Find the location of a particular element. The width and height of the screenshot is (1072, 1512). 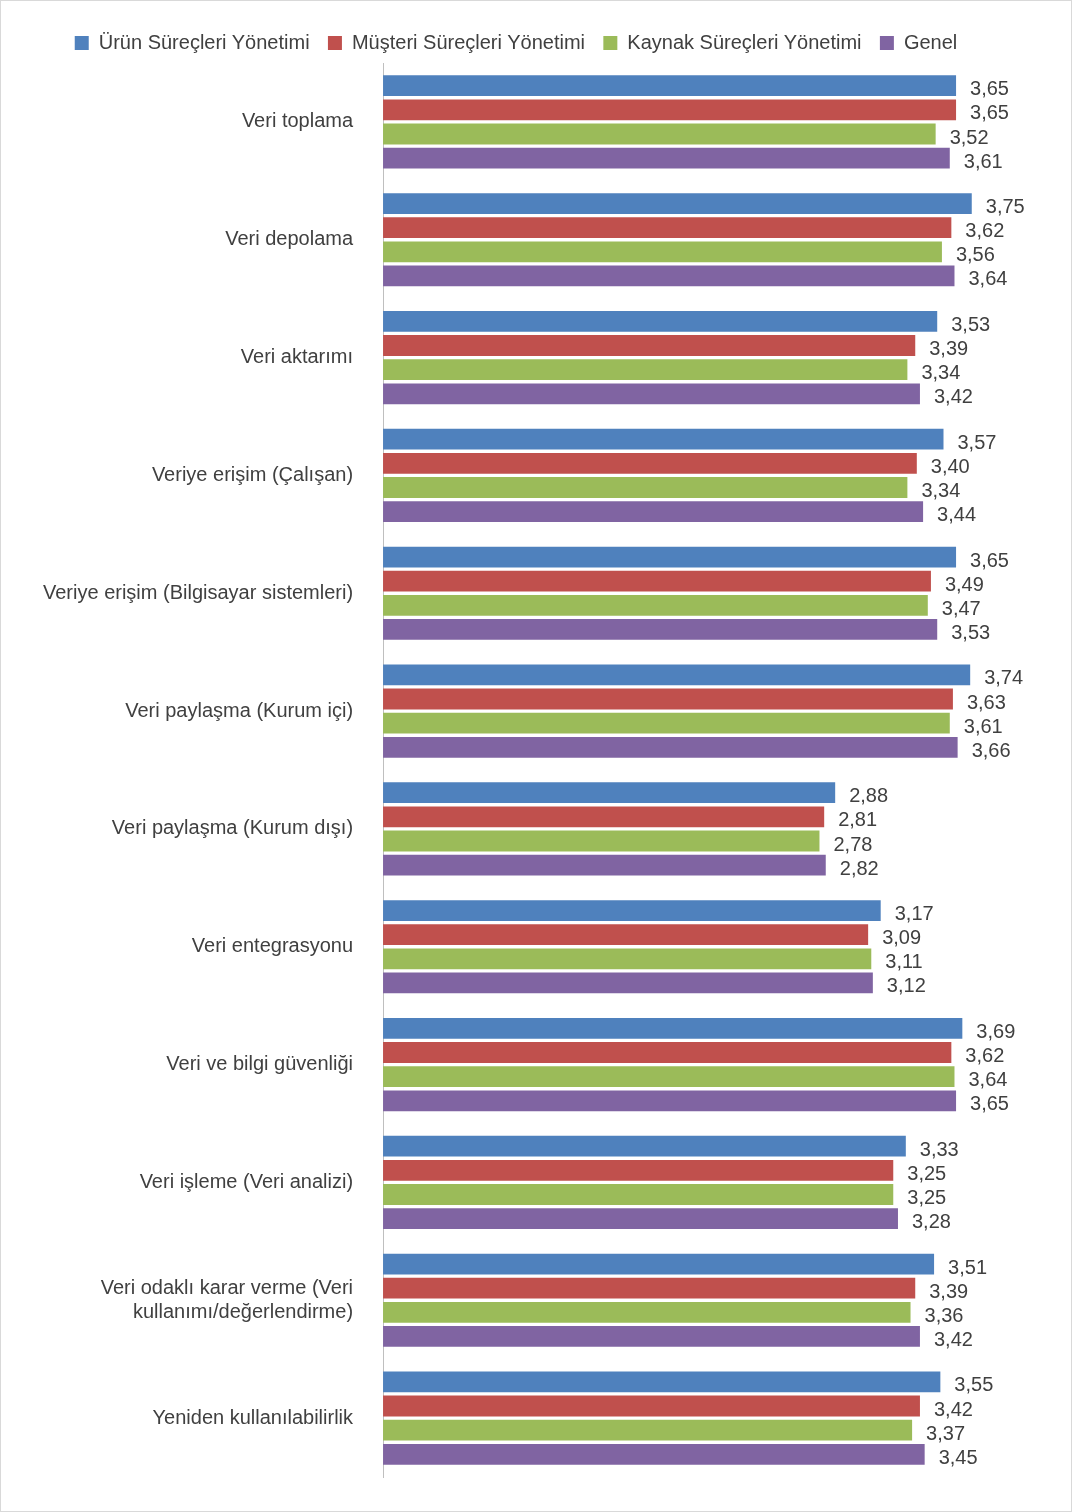

y-tick-label: Veri depolama is located at coordinates (289, 238).